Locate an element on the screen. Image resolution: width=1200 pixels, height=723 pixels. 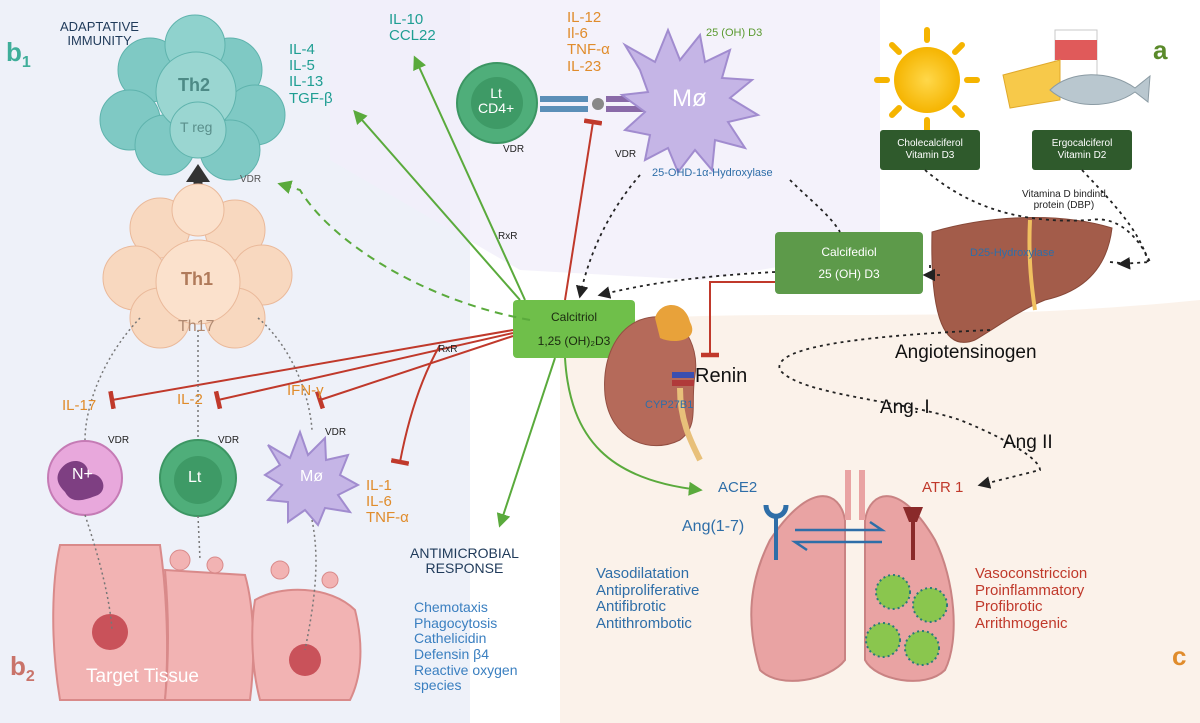
th2-label: Th2 is located at coordinates (194, 85).